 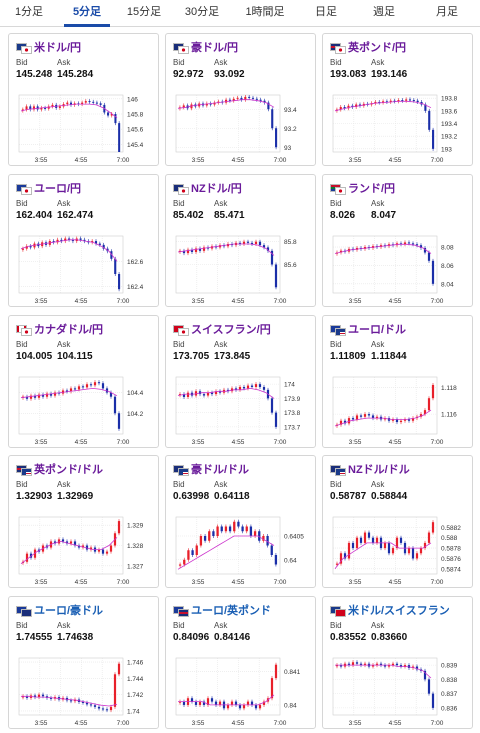 What do you see at coordinates (447, 12) in the screenshot?
I see `tab-8: 月足` at bounding box center [447, 12].